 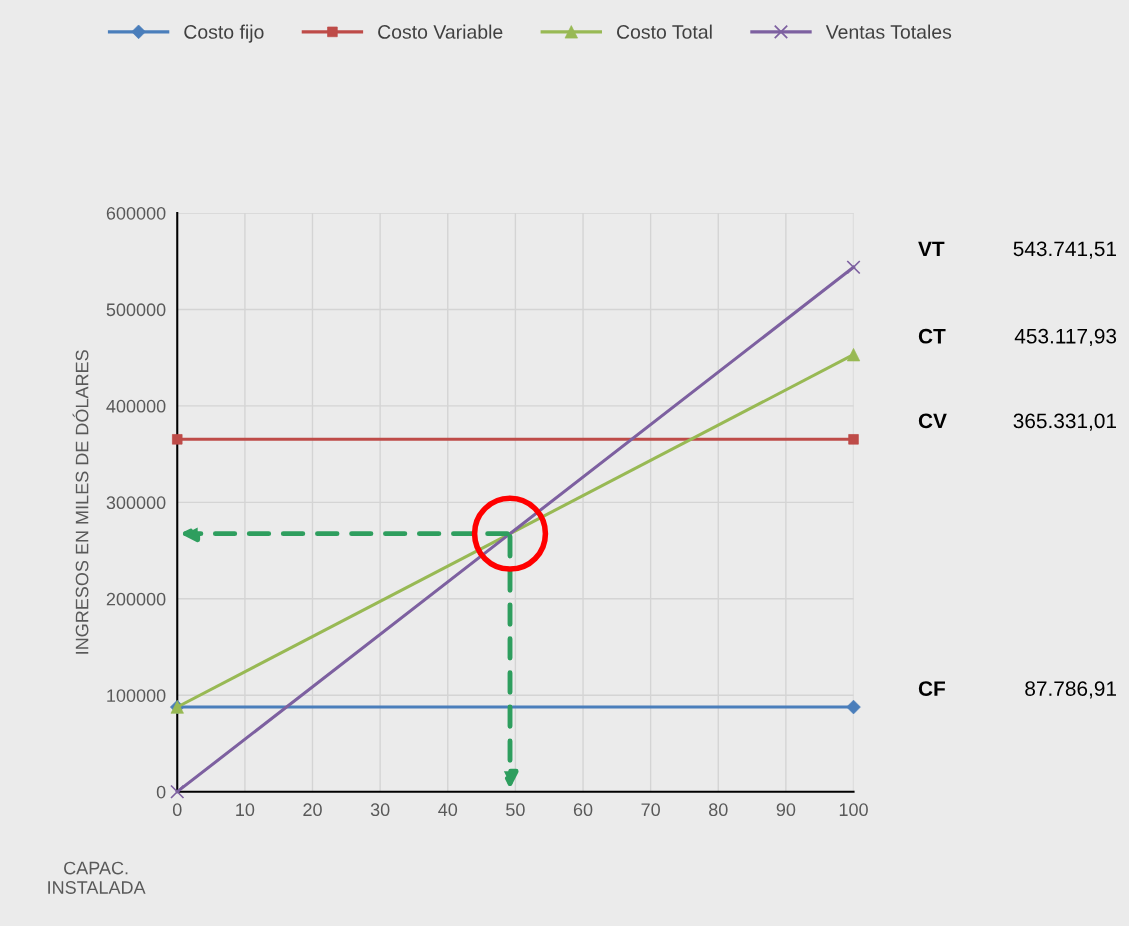 I want to click on y-tick-label: 500000, so click(x=136, y=310).